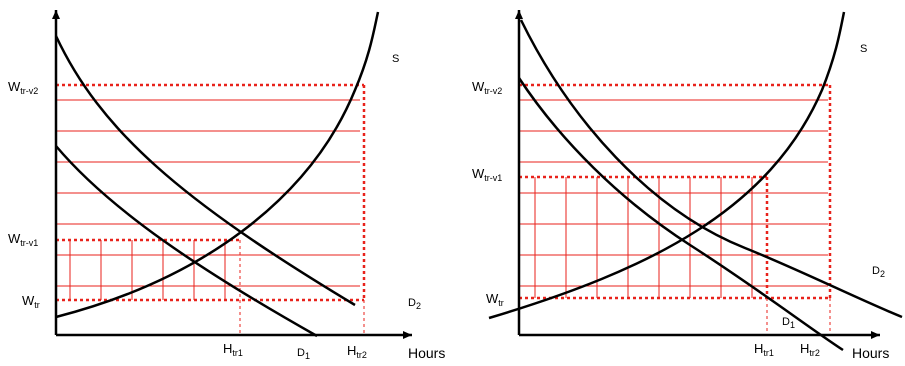 The width and height of the screenshot is (905, 366). Describe the element at coordinates (23, 87) in the screenshot. I see `left-label-w-tr-v2: Wtr-v2` at that location.